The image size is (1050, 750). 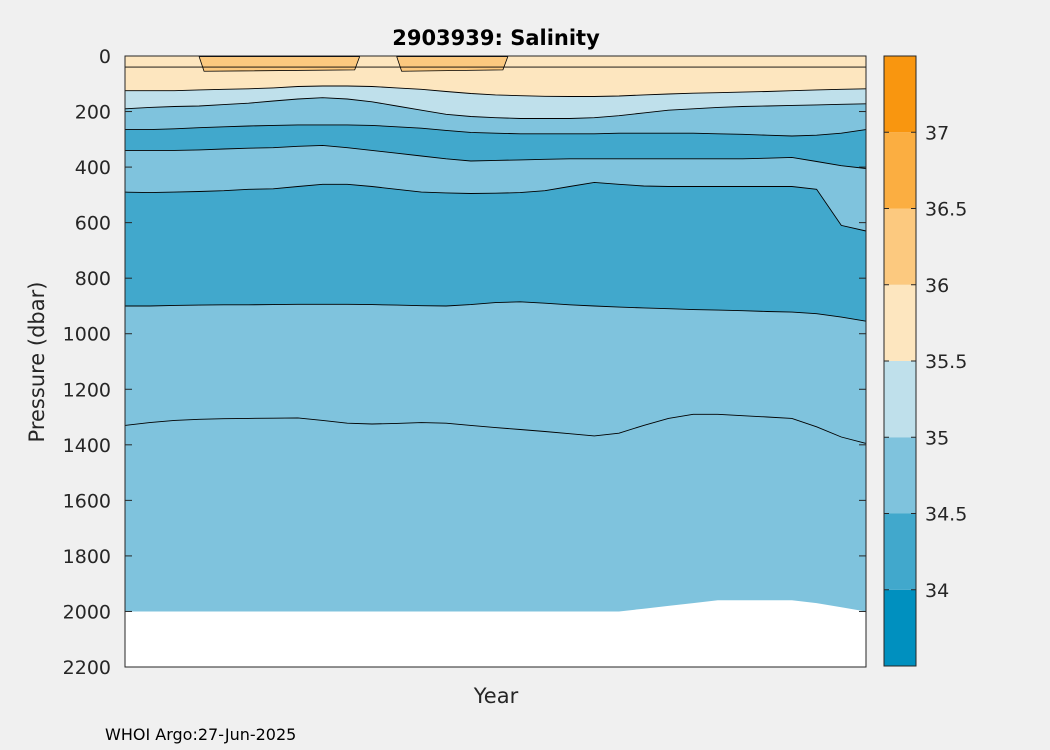 I want to click on salinity-band-34.5-35-b, so click(x=495, y=146).